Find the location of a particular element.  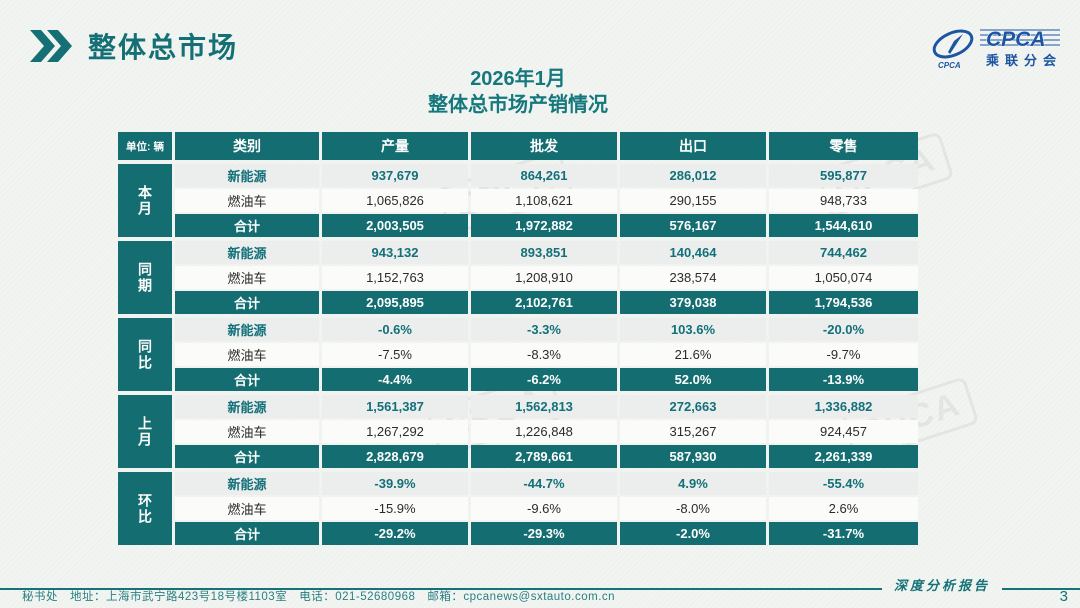

table-title-line2: 整体总市场产销情况 is located at coordinates (518, 105).